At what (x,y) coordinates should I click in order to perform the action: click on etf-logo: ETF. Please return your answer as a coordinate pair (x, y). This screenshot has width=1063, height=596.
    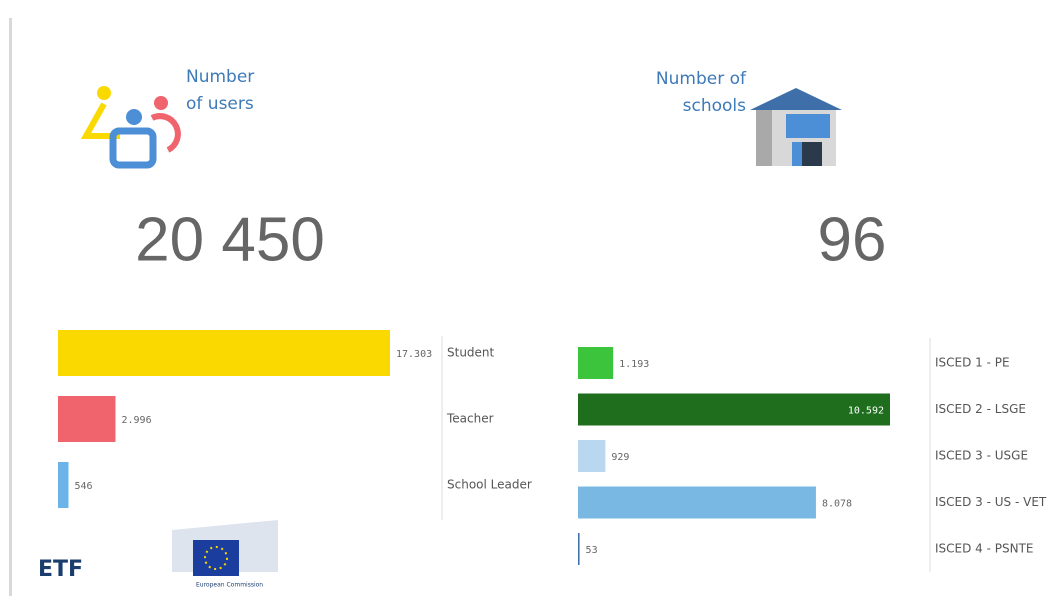
    Looking at the image, I should click on (60, 569).